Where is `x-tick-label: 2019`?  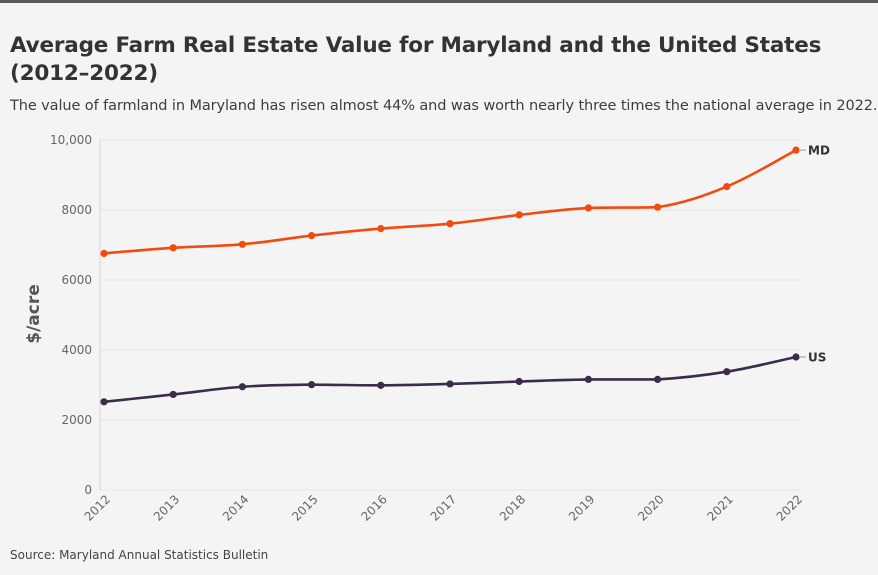
x-tick-label: 2019 is located at coordinates (581, 507).